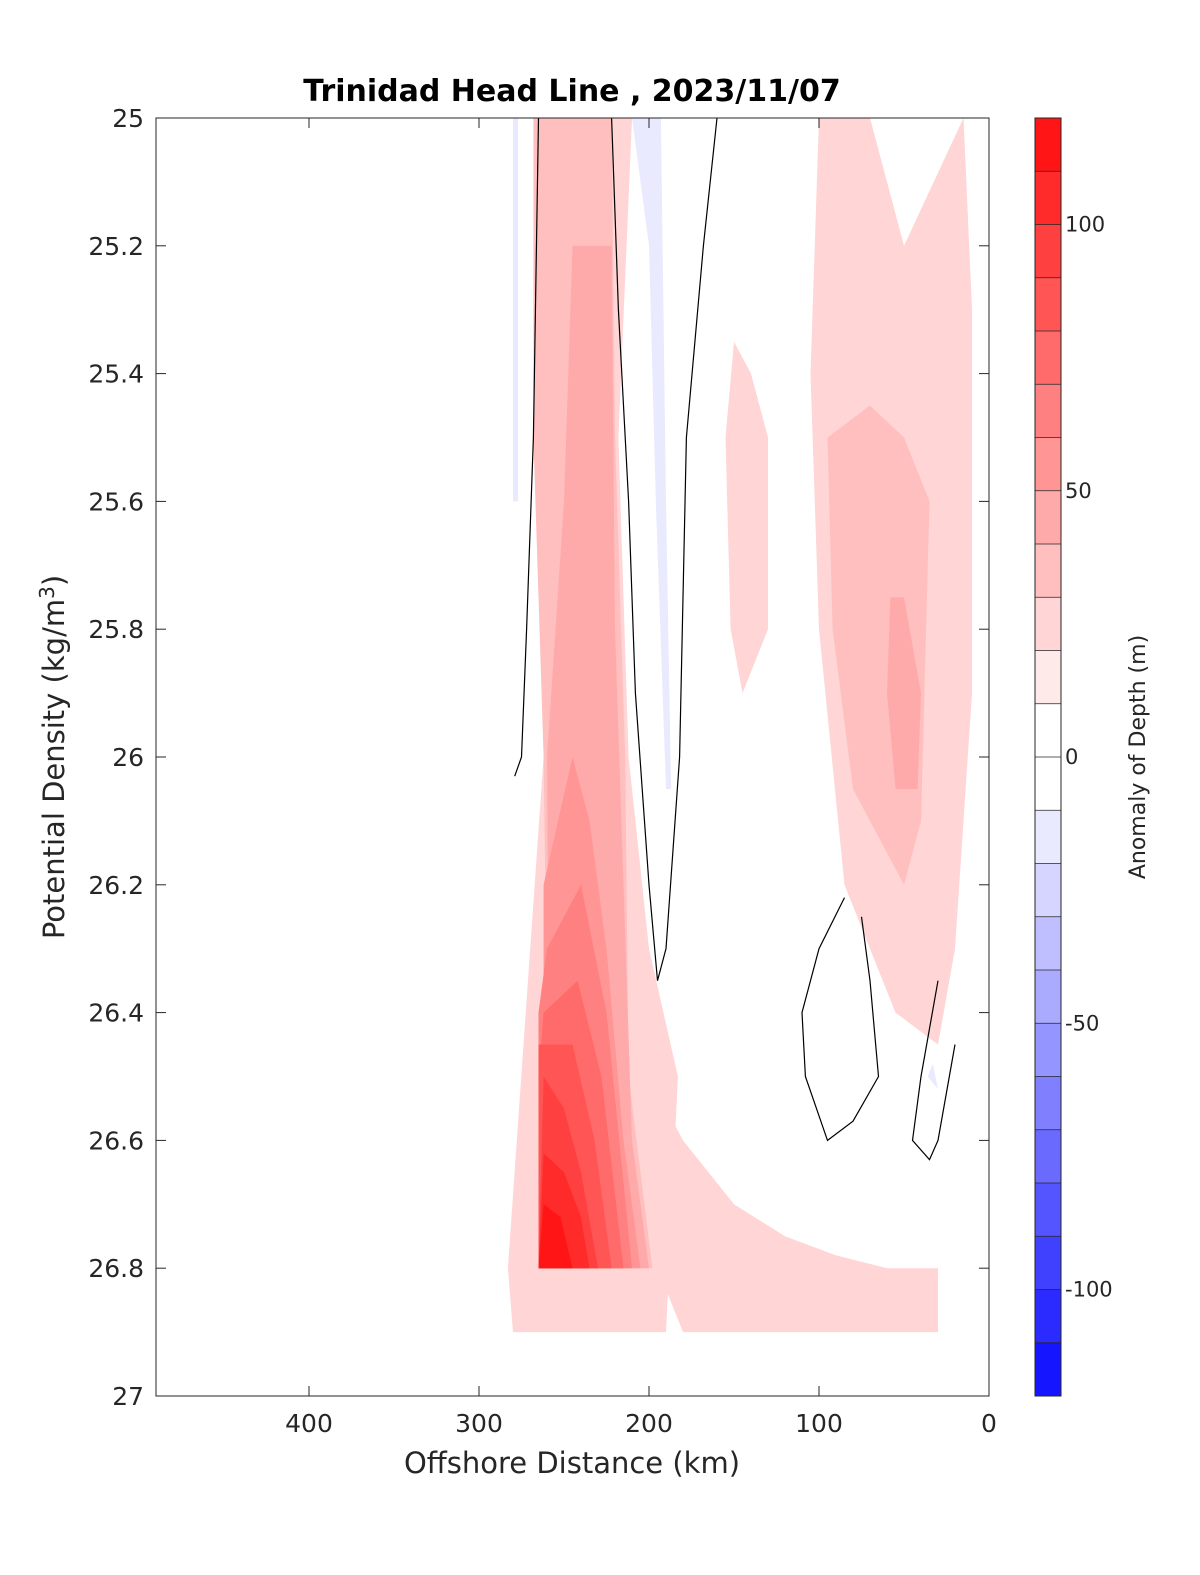 This screenshot has width=1200, height=1575. I want to click on y-tick-label: 25, so click(128, 118).